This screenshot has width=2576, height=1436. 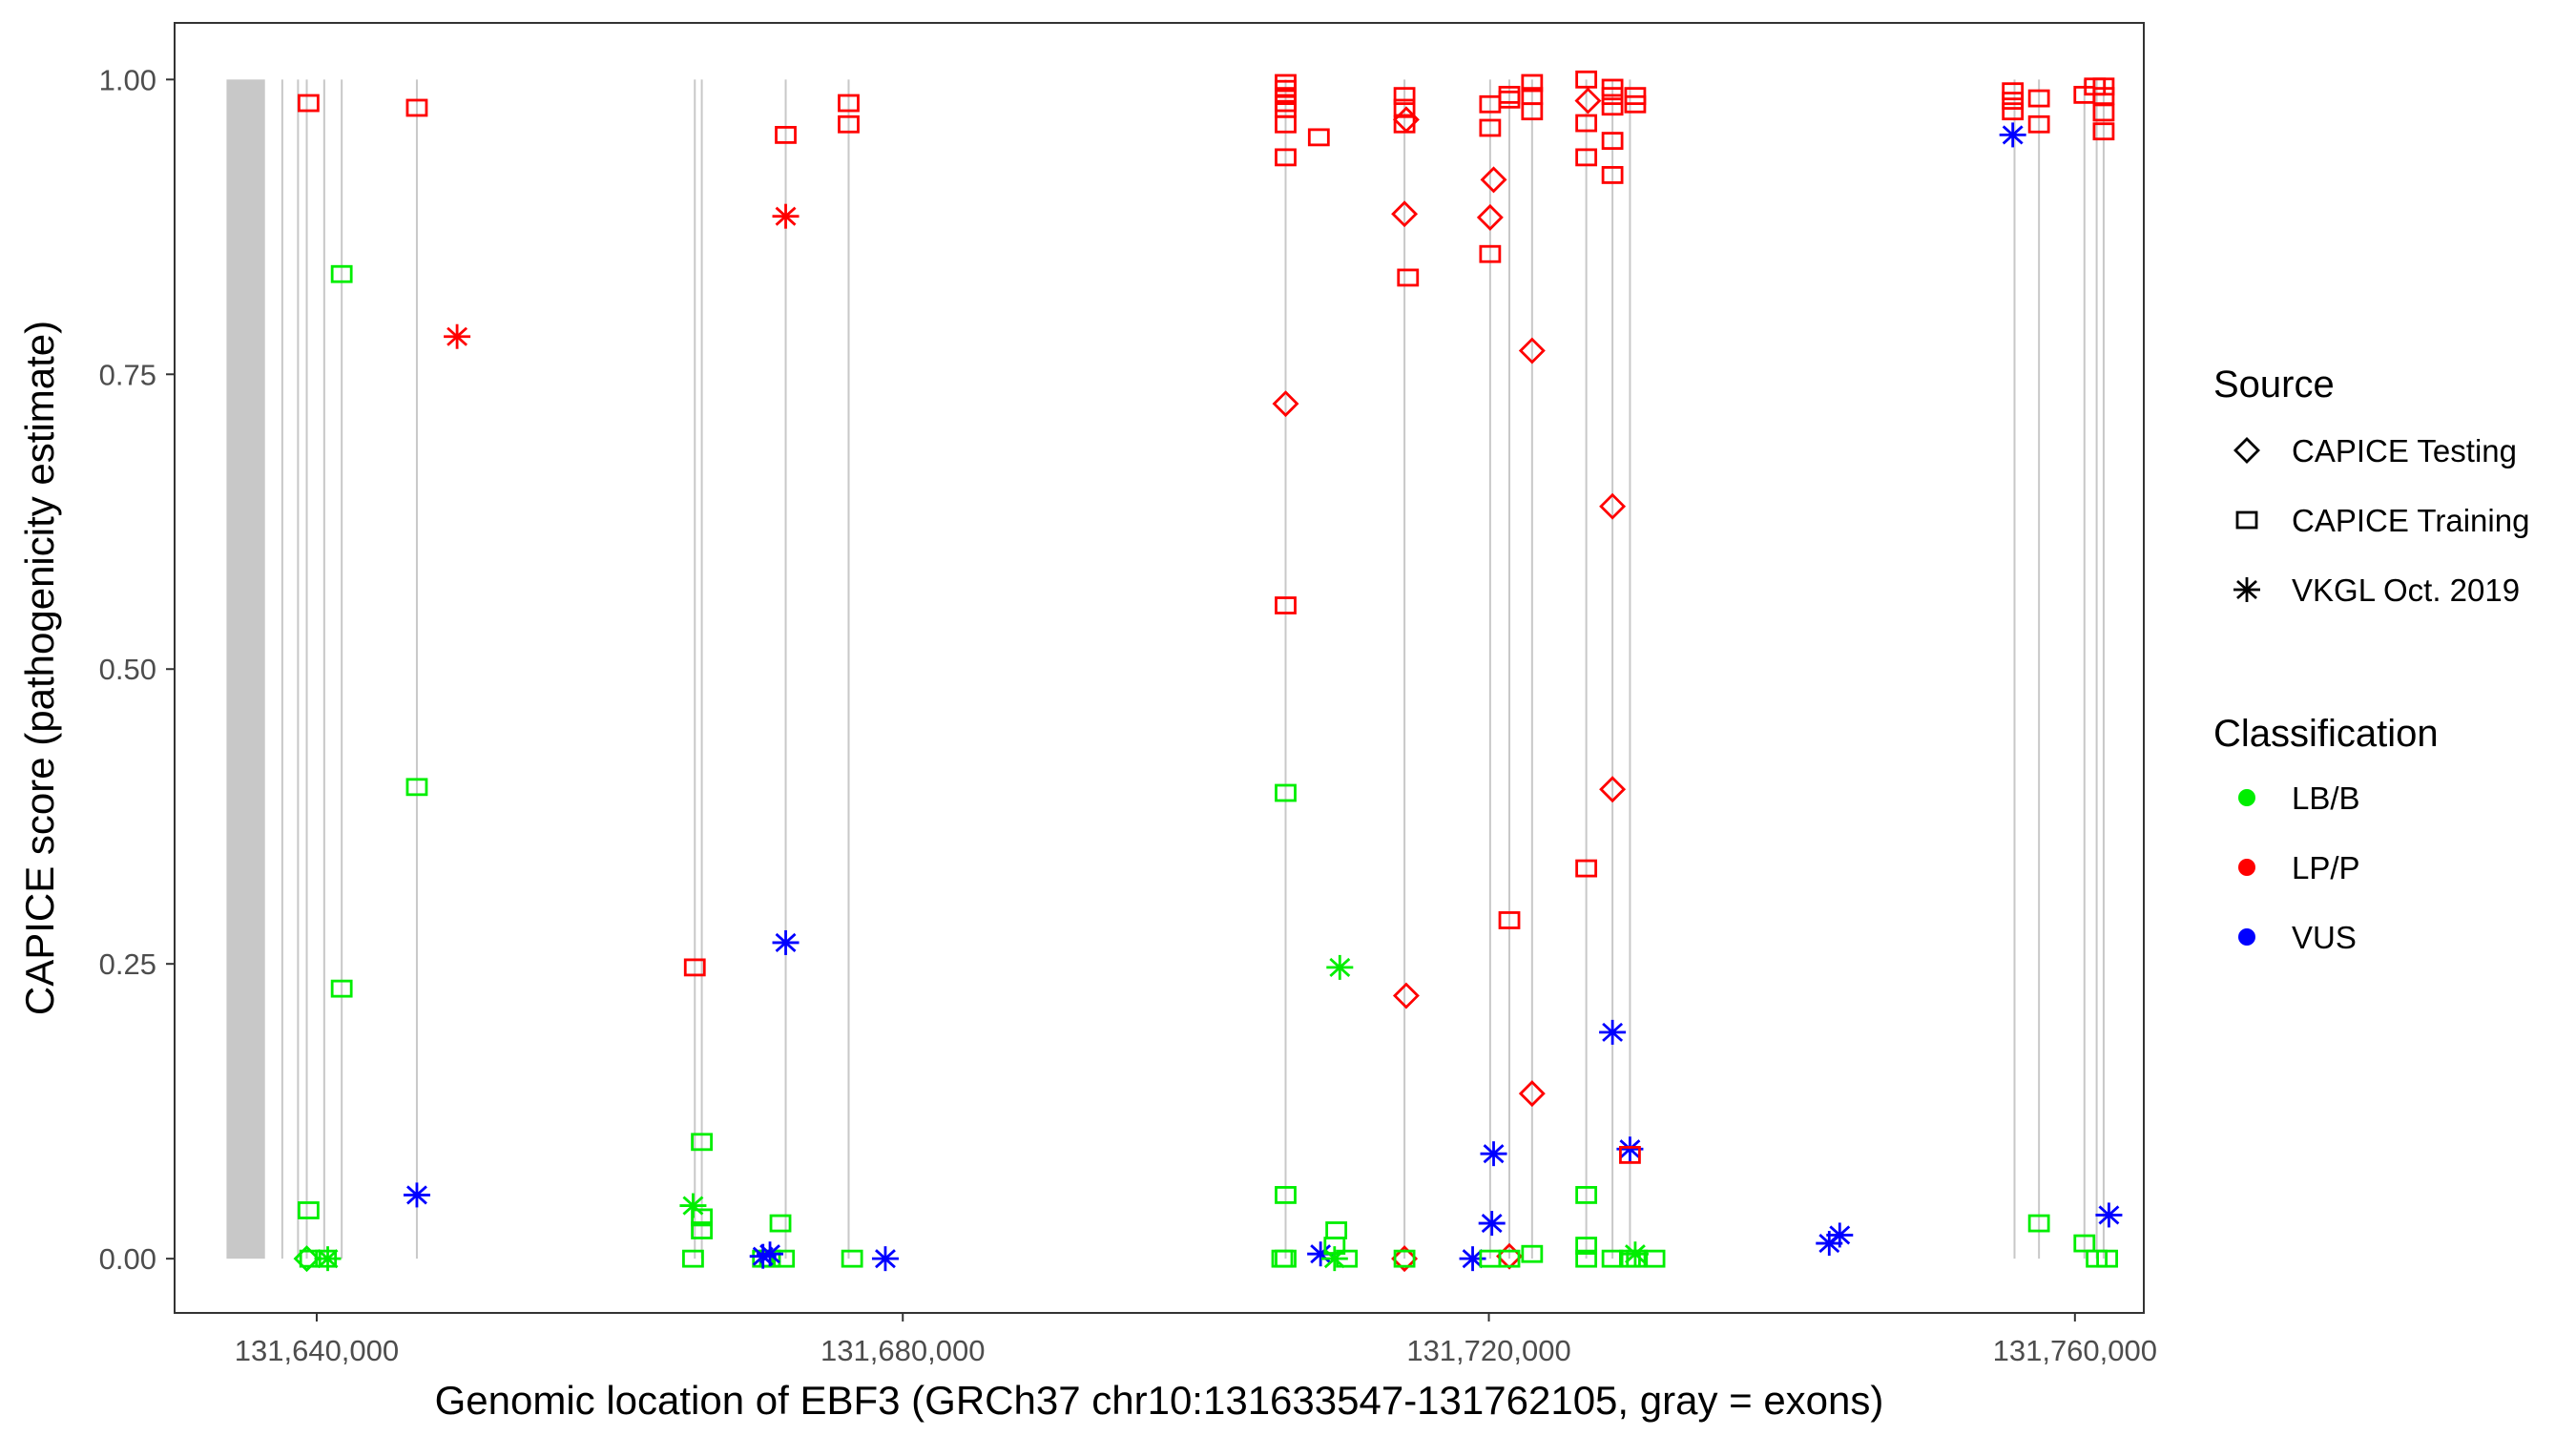 I want to click on y-tick-label: 0.75, so click(x=127, y=374).